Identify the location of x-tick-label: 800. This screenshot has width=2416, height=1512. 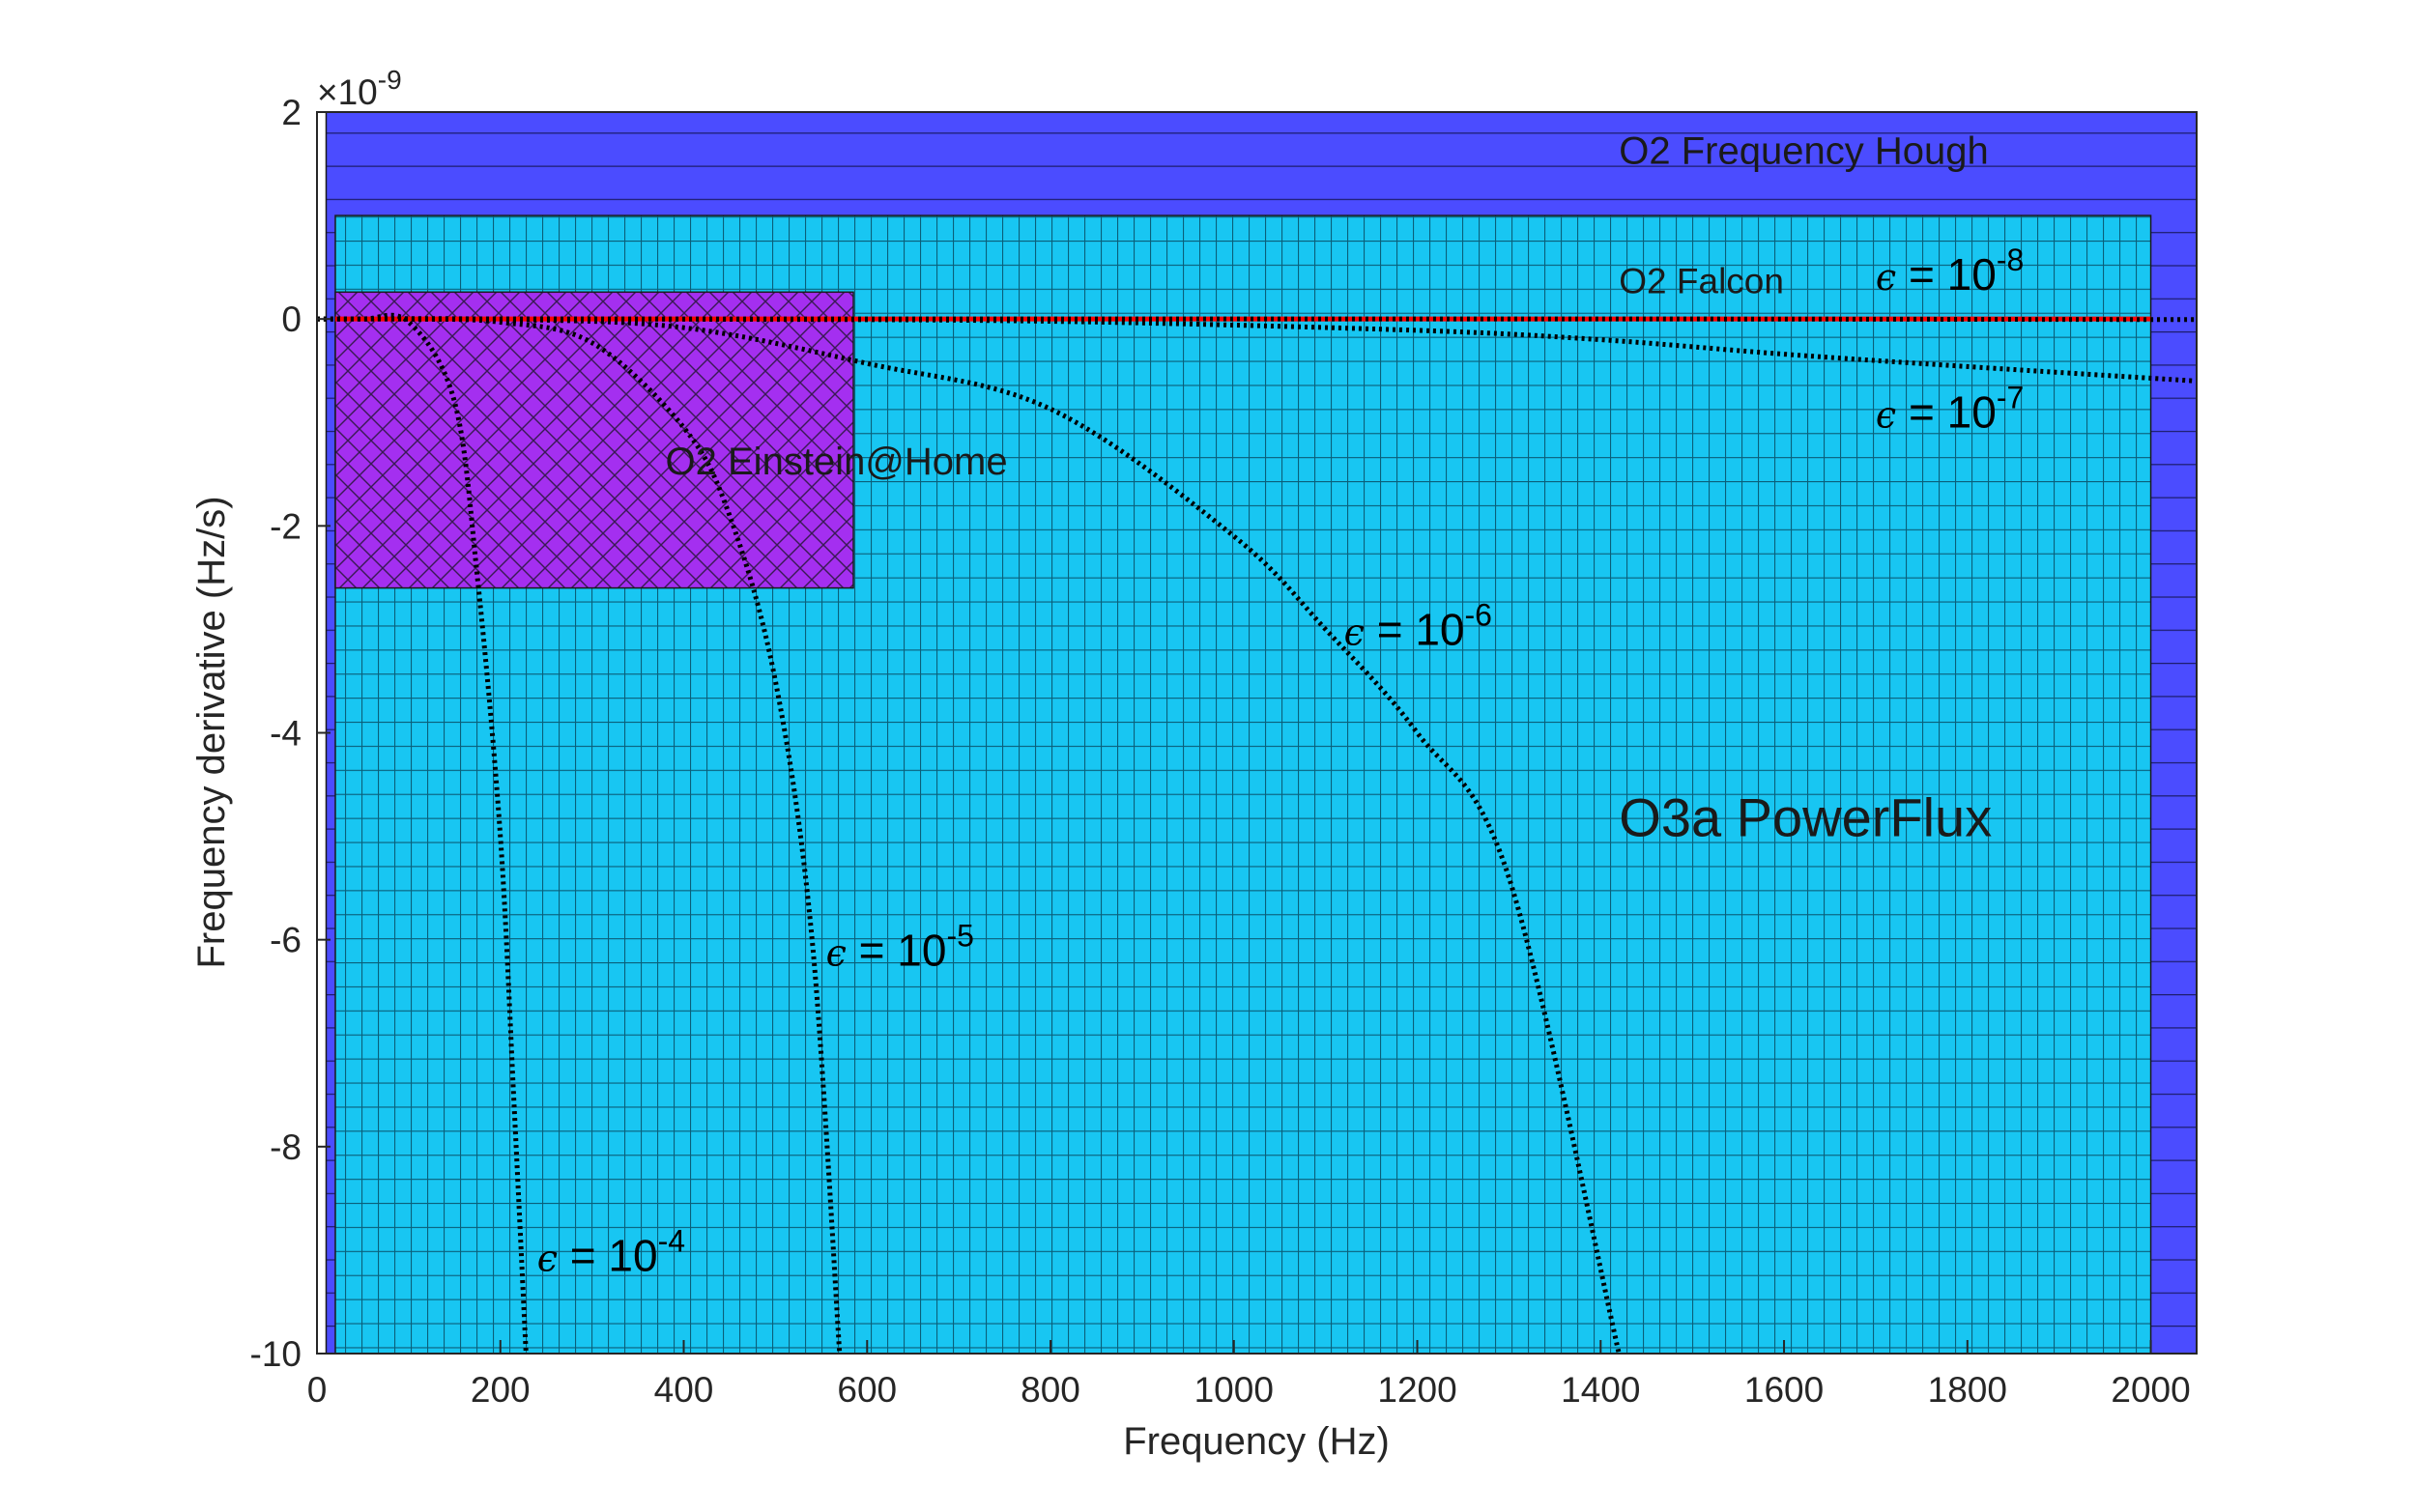
(1050, 1390).